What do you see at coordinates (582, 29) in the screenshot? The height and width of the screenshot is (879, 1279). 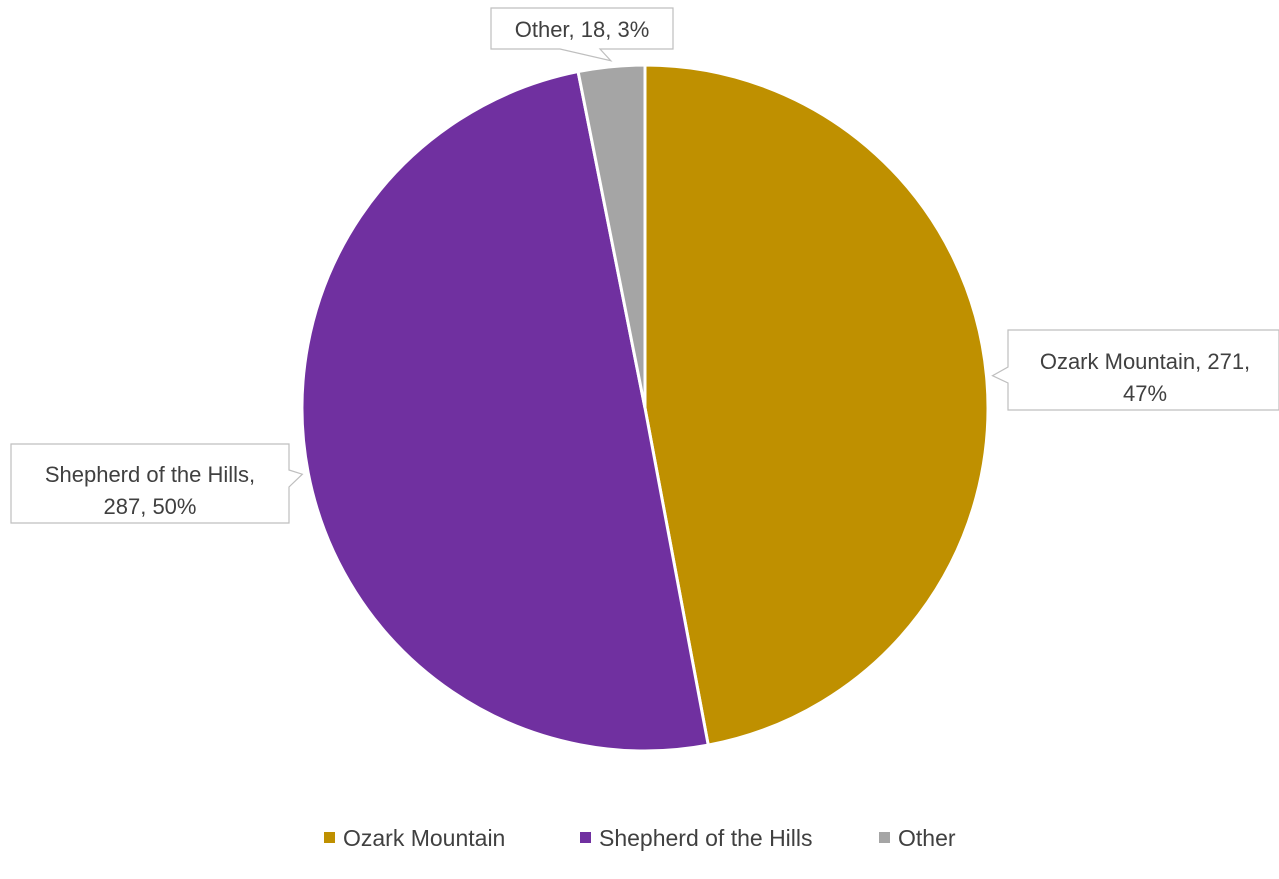 I see `data-label-text: Other, 18, 3%` at bounding box center [582, 29].